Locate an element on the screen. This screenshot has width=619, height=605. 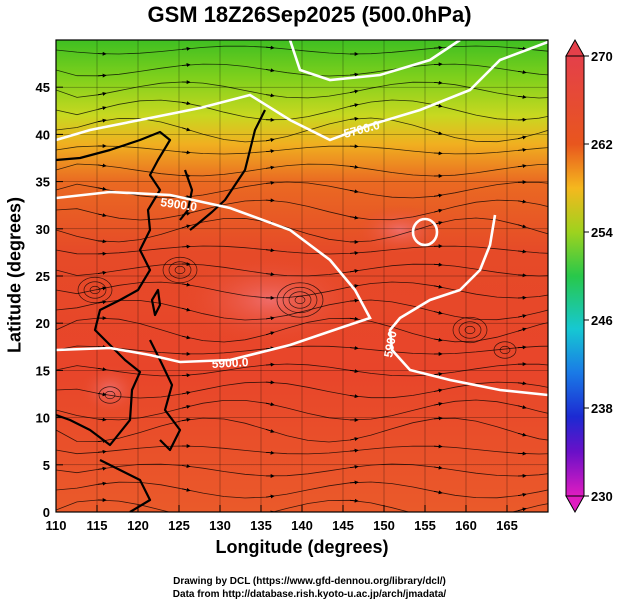
philippines-coastline is located at coordinates (165, 395).